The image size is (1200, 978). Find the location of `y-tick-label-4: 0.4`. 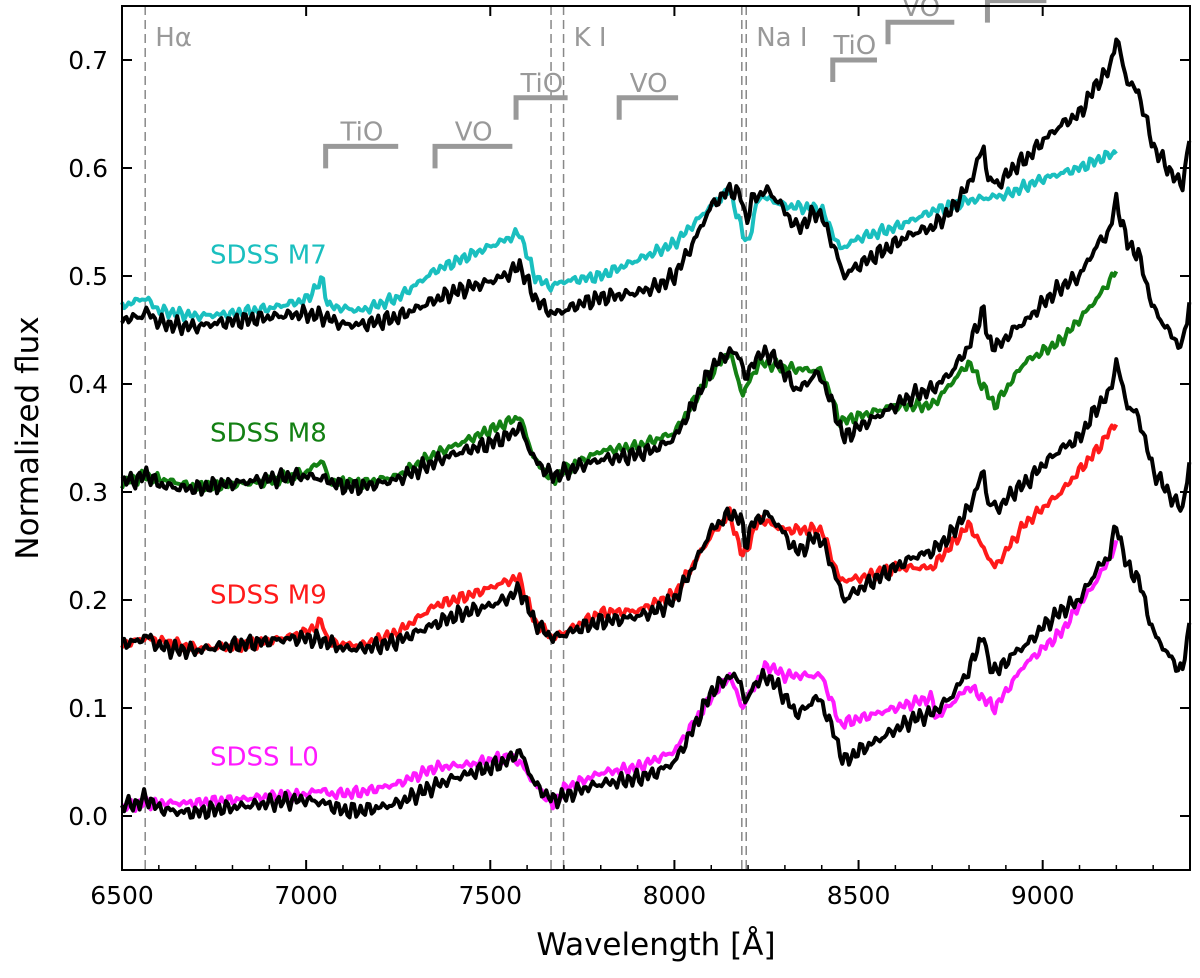

y-tick-label-4: 0.4 is located at coordinates (88, 384).